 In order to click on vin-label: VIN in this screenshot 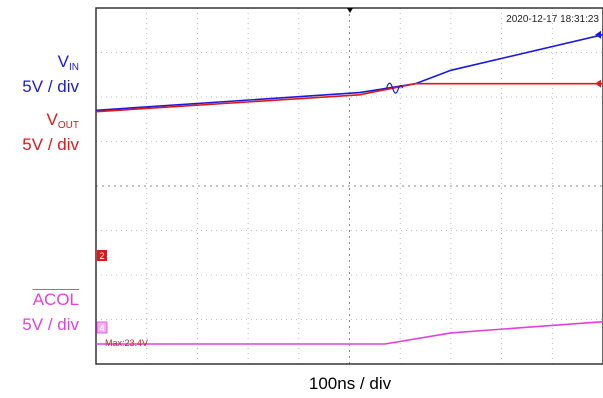, I will do `click(68, 63)`.